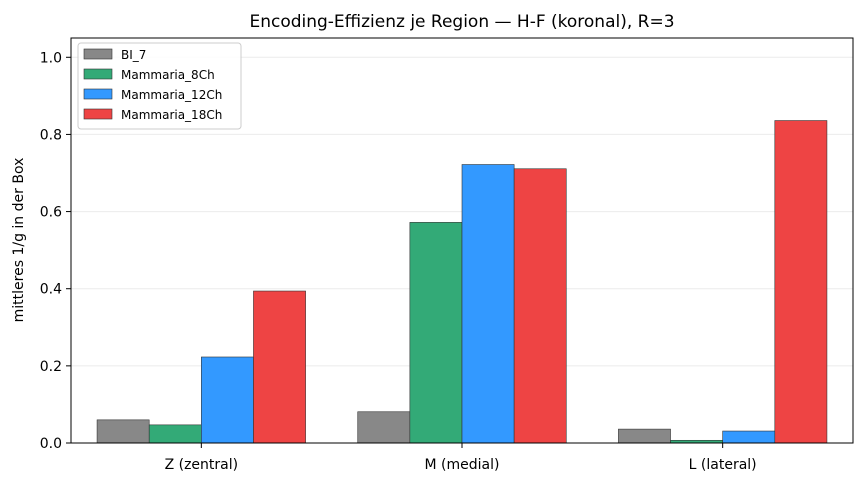  I want to click on legend-box, so click(159, 86).